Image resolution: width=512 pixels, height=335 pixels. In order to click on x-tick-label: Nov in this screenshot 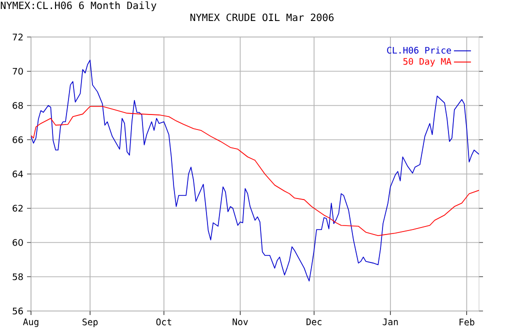, I will do `click(240, 322)`.